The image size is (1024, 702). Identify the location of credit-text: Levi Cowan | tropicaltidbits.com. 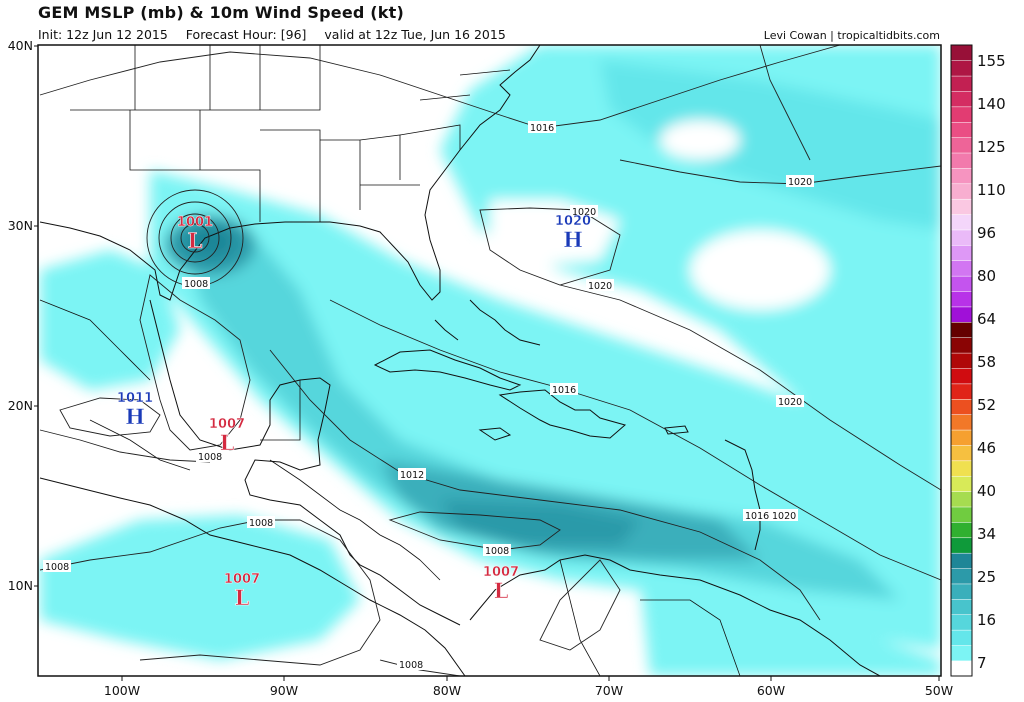
(851, 35).